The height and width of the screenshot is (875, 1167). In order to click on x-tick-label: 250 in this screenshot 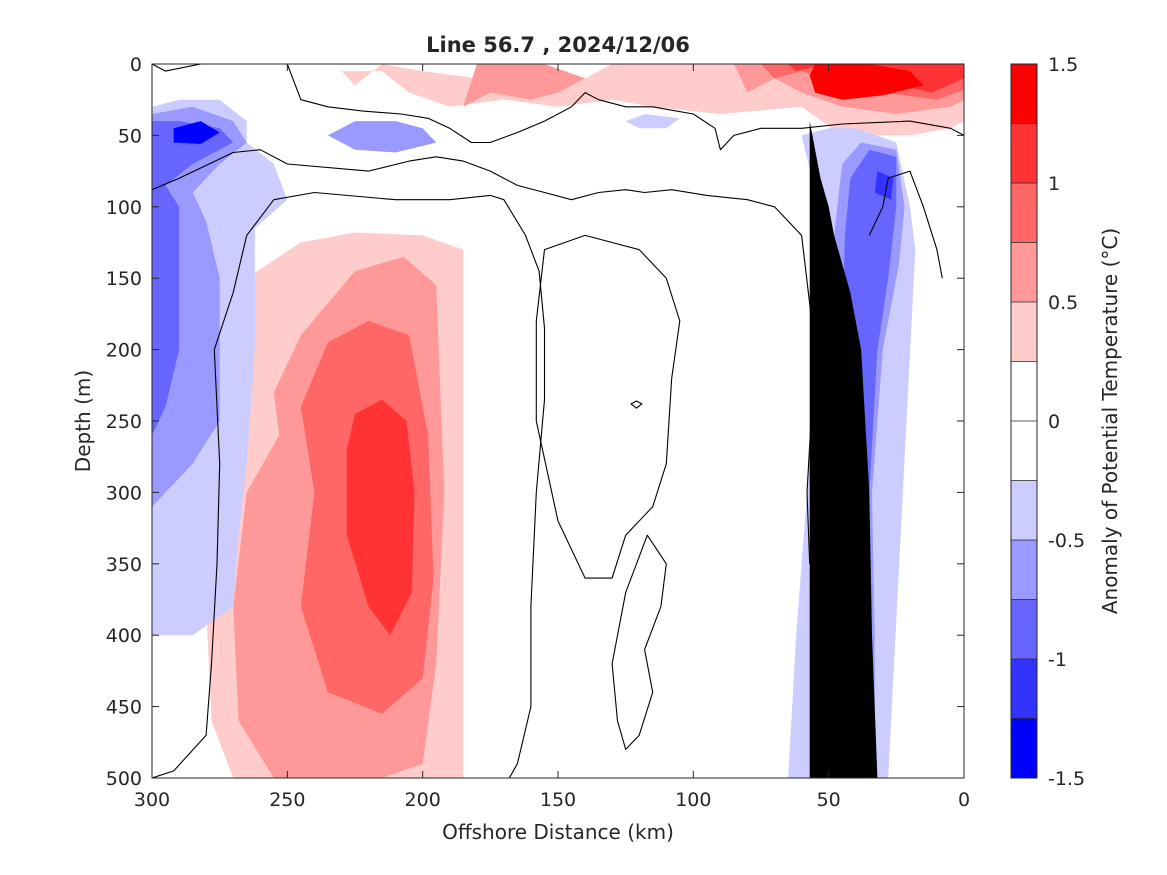, I will do `click(287, 800)`.